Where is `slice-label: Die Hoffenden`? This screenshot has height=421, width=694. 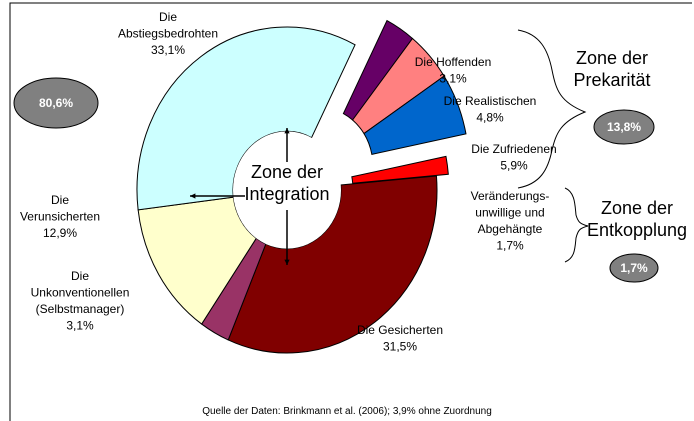
slice-label: Die Hoffenden is located at coordinates (453, 62).